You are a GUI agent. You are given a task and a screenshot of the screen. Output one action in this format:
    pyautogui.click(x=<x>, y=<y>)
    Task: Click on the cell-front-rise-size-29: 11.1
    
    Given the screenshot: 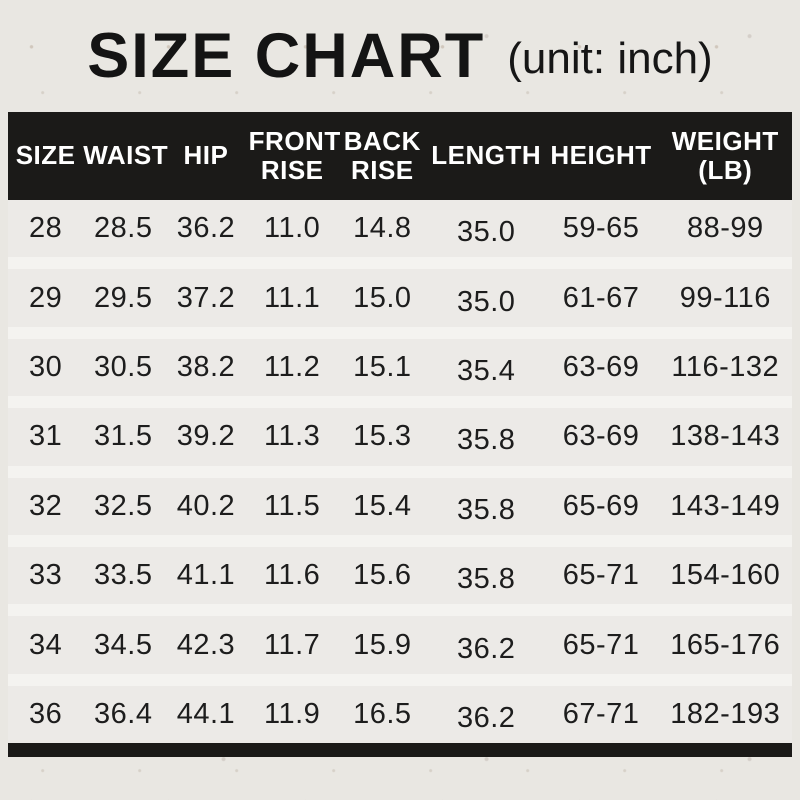 What is the action you would take?
    pyautogui.click(x=292, y=297)
    